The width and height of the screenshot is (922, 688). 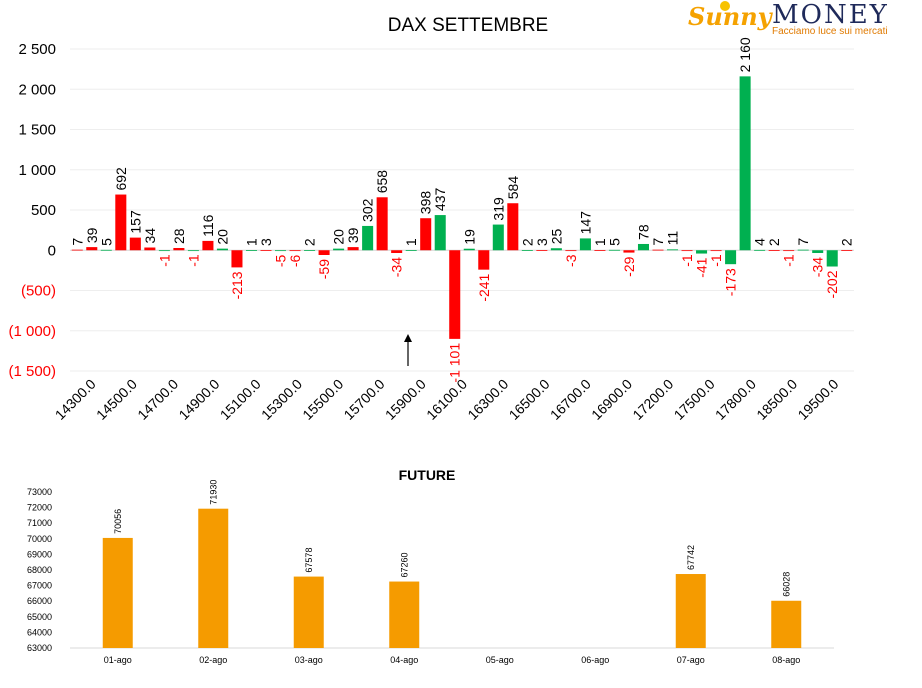 I want to click on dax-x-tick-label: 19500.0, so click(x=817, y=399).